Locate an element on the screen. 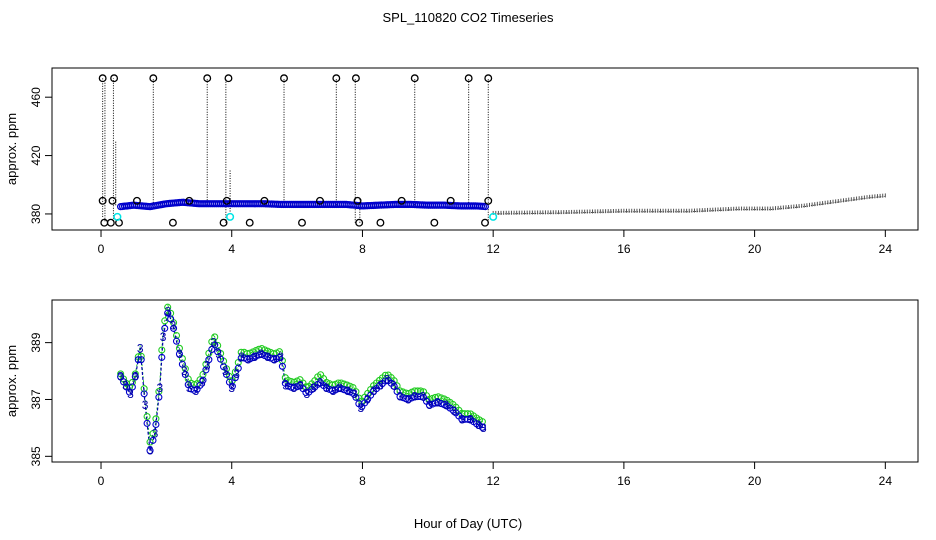 This screenshot has width=936, height=540. x-tick-label: 16 is located at coordinates (624, 249).